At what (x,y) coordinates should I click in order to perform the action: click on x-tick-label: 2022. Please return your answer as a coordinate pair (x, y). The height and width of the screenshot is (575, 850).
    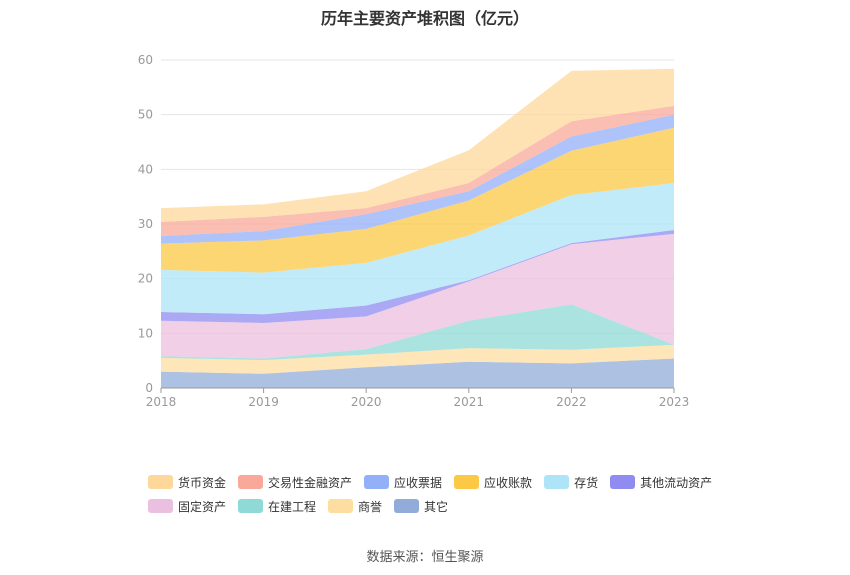
    Looking at the image, I should click on (571, 402).